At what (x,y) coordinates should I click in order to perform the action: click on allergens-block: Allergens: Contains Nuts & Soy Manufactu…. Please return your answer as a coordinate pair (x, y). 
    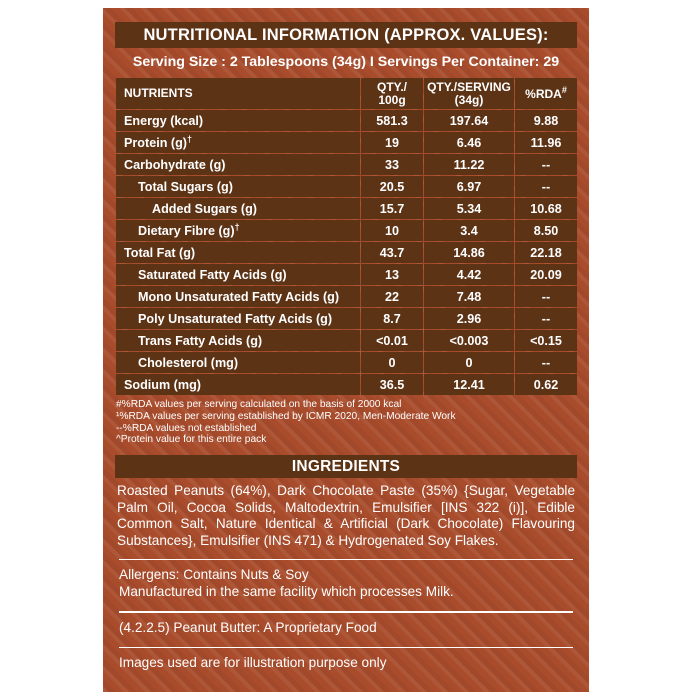
    Looking at the image, I should click on (346, 581).